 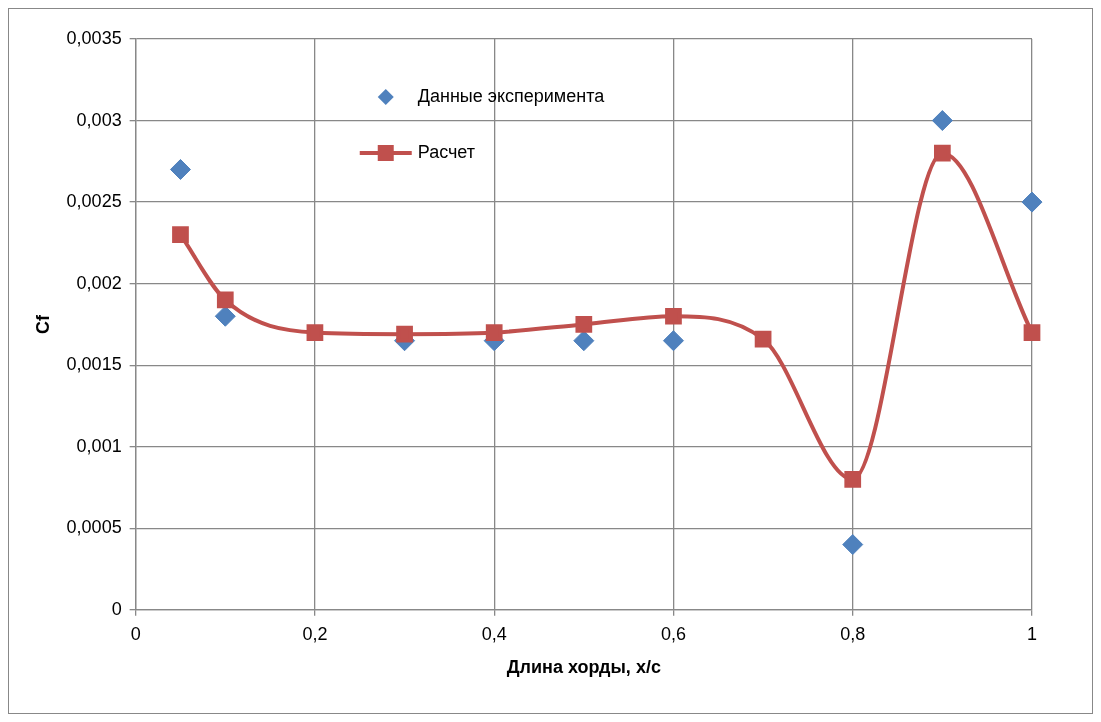 What do you see at coordinates (673, 633) in the screenshot?
I see `x-tick-label: 0,6` at bounding box center [673, 633].